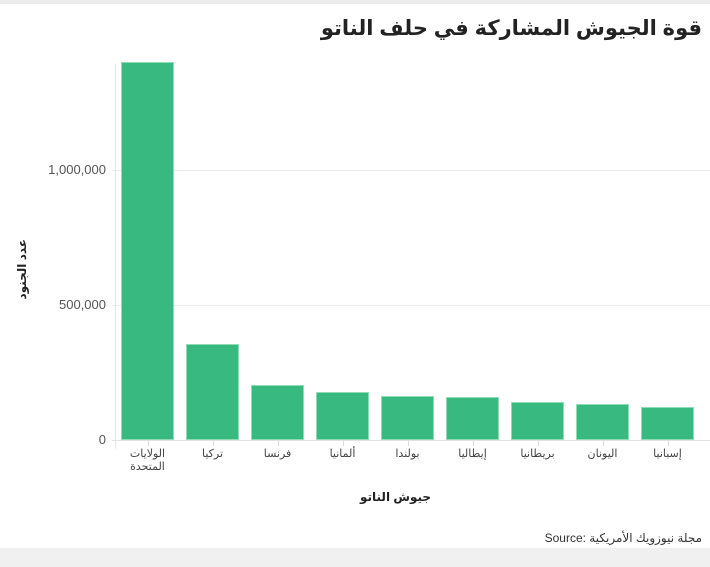 The image size is (710, 567). I want to click on x-tick-label: بولندا, so click(407, 454).